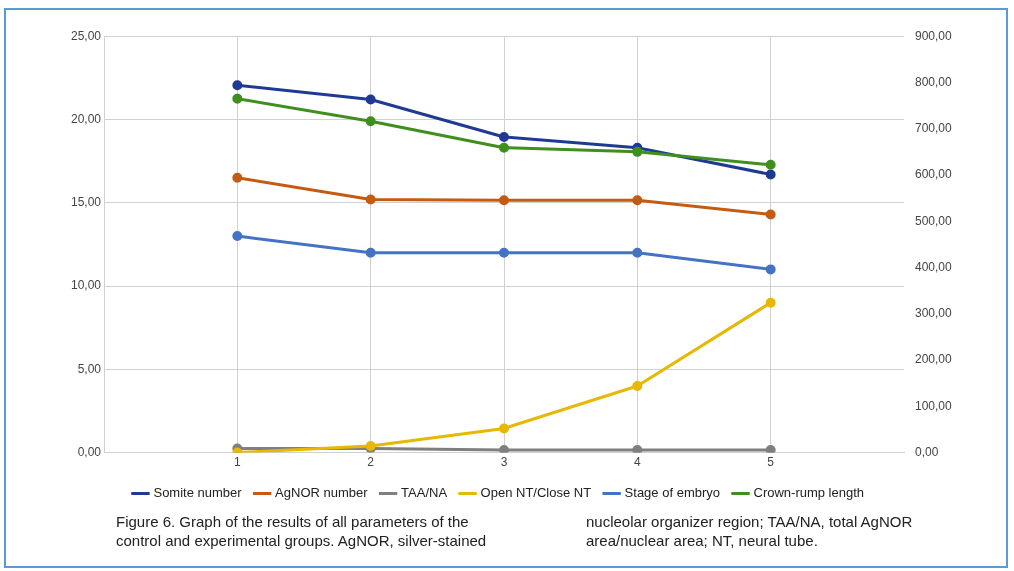 Image resolution: width=1014 pixels, height=571 pixels. I want to click on y-tick-label: 0,00, so click(89, 451).